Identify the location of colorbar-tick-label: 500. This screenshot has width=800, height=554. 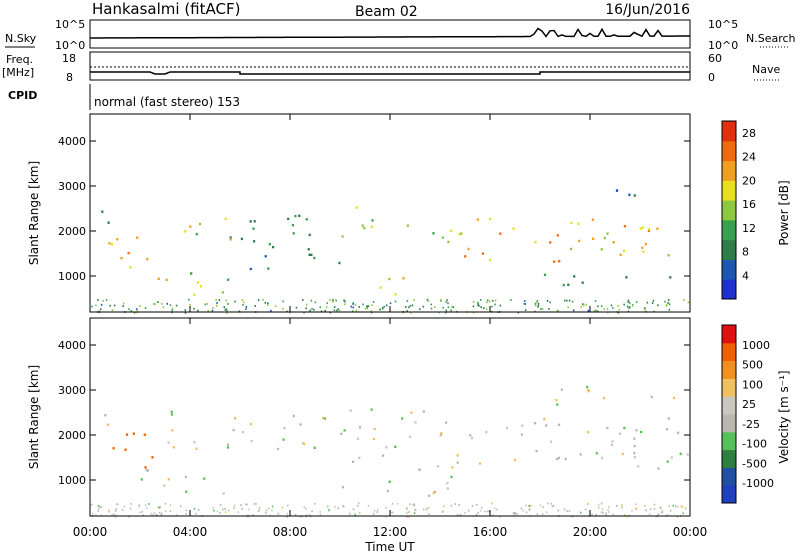
(752, 365).